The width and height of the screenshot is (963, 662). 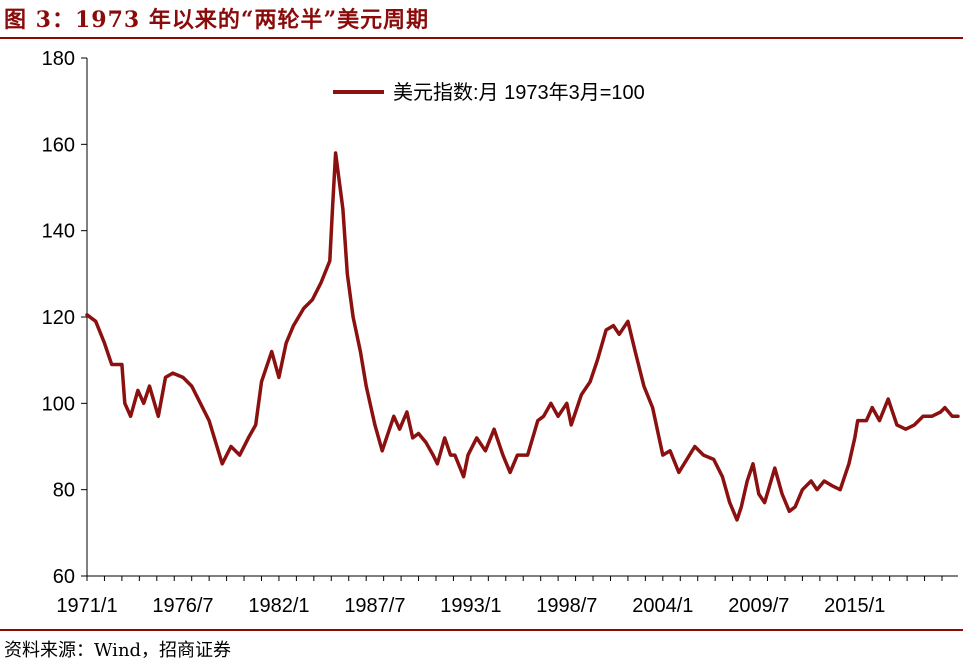 What do you see at coordinates (519, 92) in the screenshot?
I see `legend-label: 美元指数:月 1973年3月=100` at bounding box center [519, 92].